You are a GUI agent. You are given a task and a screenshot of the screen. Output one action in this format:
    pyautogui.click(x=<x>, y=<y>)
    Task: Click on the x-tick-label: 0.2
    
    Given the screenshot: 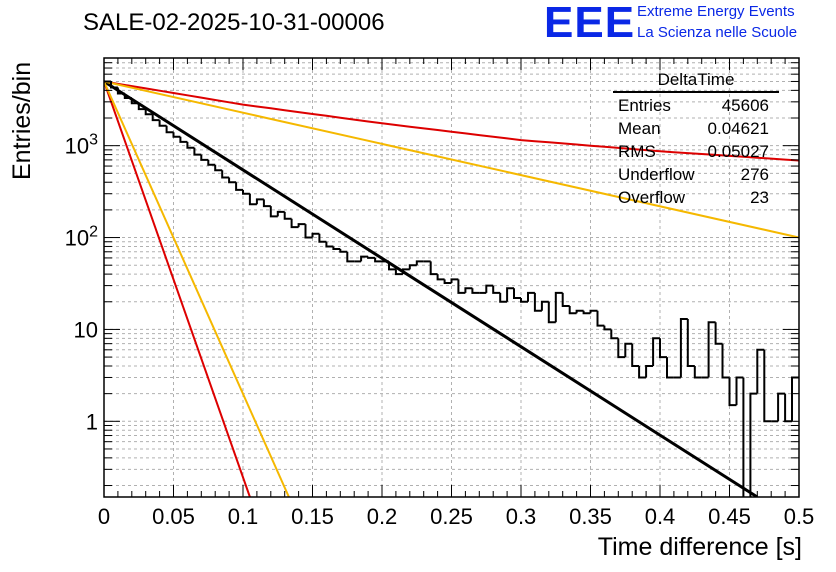 What is the action you would take?
    pyautogui.click(x=382, y=516)
    